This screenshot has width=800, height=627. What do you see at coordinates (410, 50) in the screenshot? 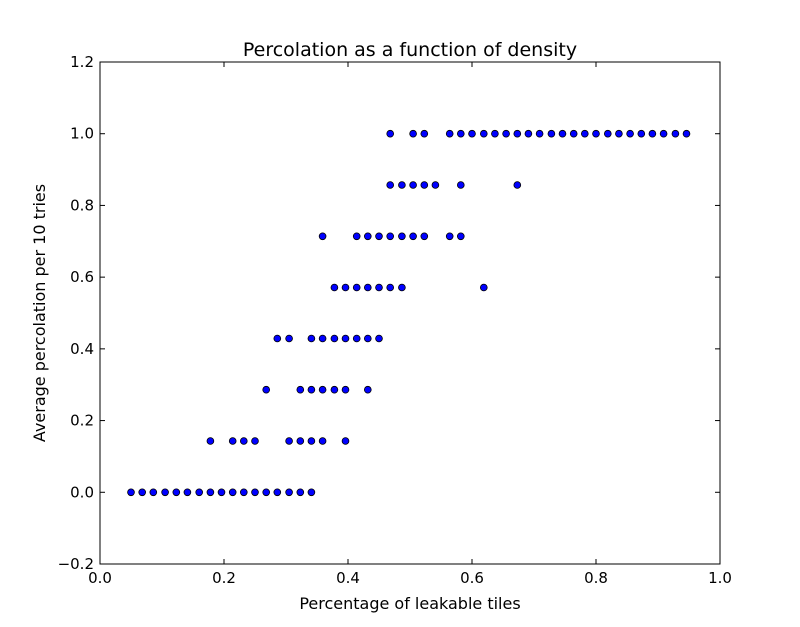
I see `chart-title: Percolation as a function of density` at bounding box center [410, 50].